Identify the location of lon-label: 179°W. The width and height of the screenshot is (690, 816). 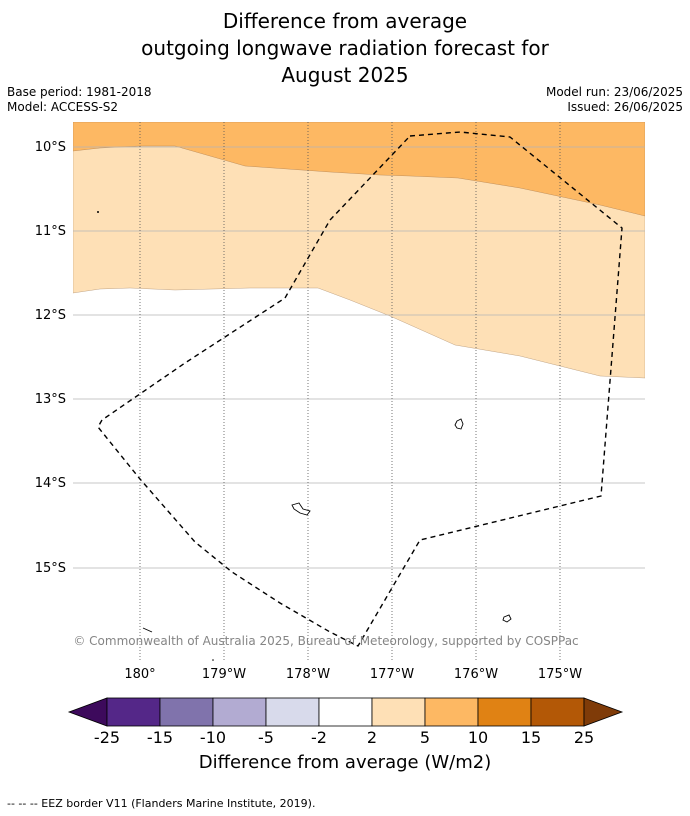
(224, 674).